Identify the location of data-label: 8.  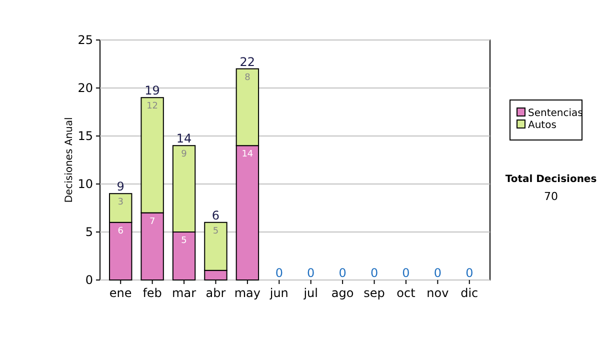
(247, 77).